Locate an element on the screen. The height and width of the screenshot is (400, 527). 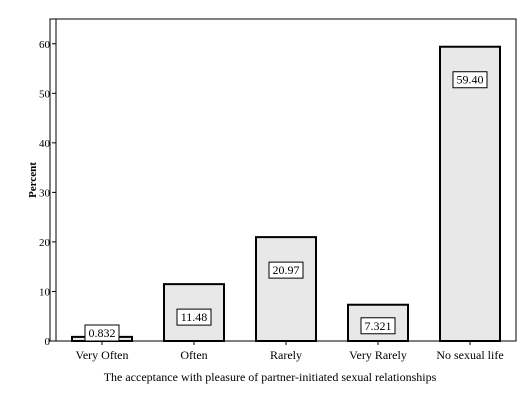
x-tick-label: Very Often is located at coordinates (102, 355).